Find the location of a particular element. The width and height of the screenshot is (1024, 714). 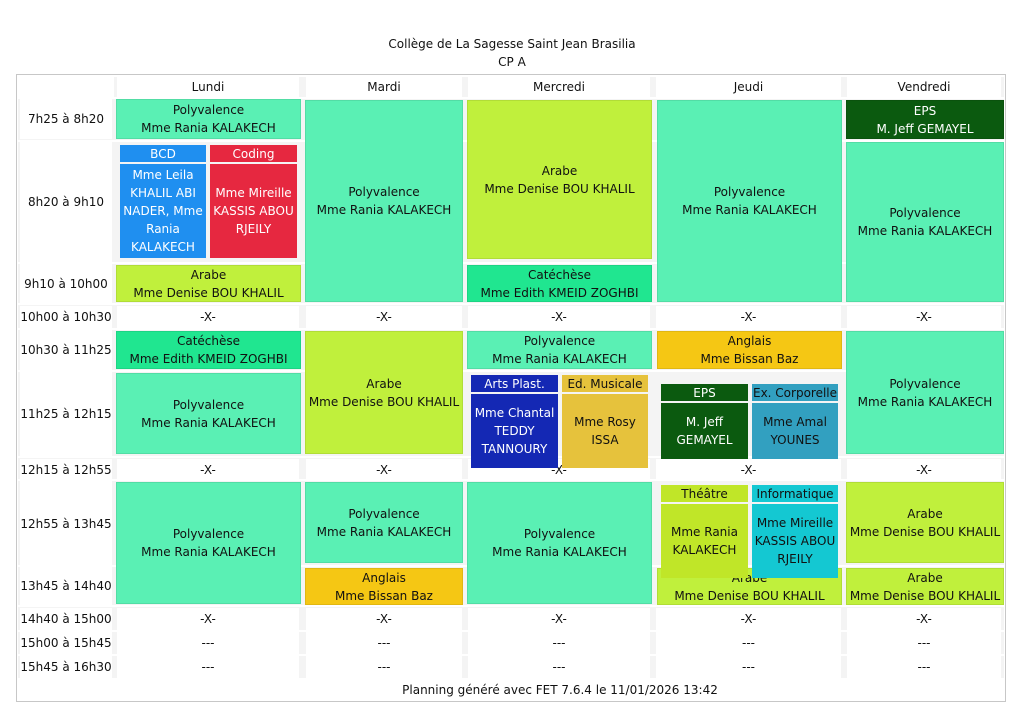

group-teacher-body: Mme Rosy ISSA is located at coordinates (605, 431).